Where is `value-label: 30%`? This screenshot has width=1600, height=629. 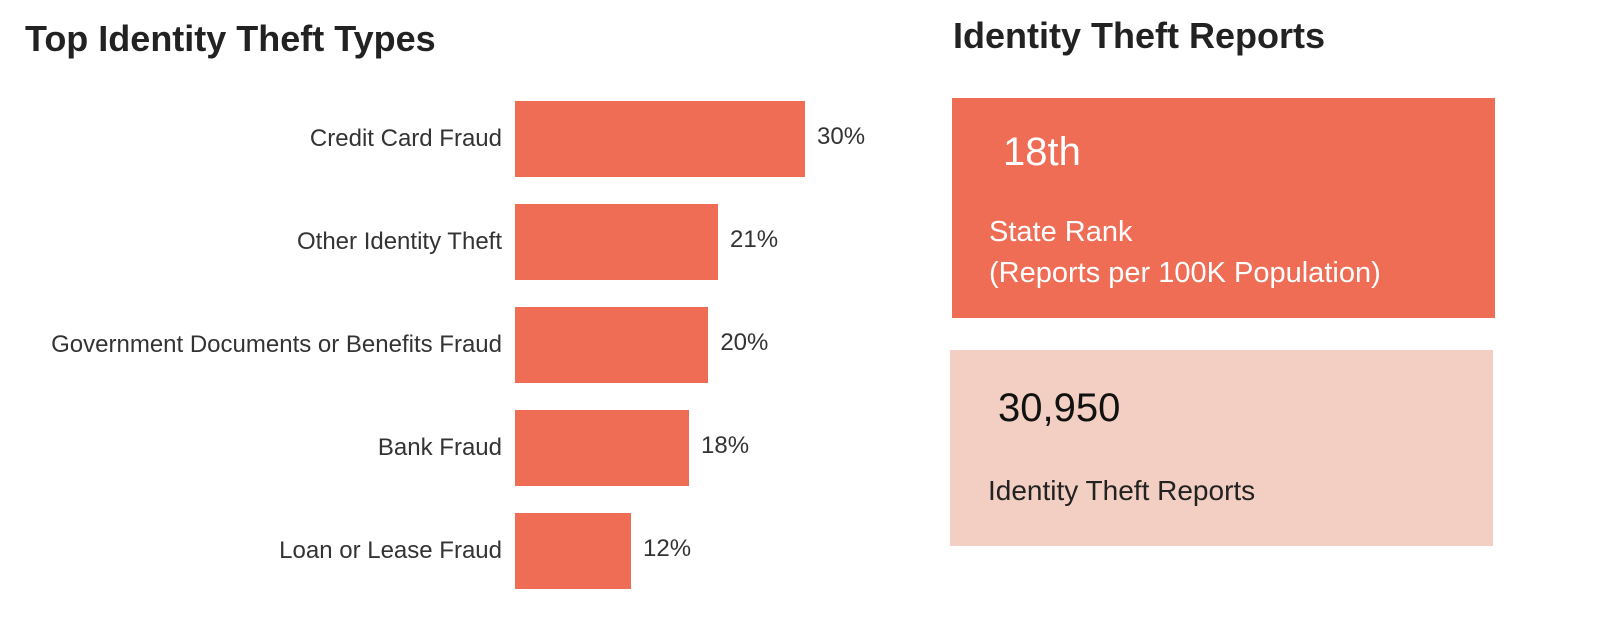
value-label: 30% is located at coordinates (841, 136).